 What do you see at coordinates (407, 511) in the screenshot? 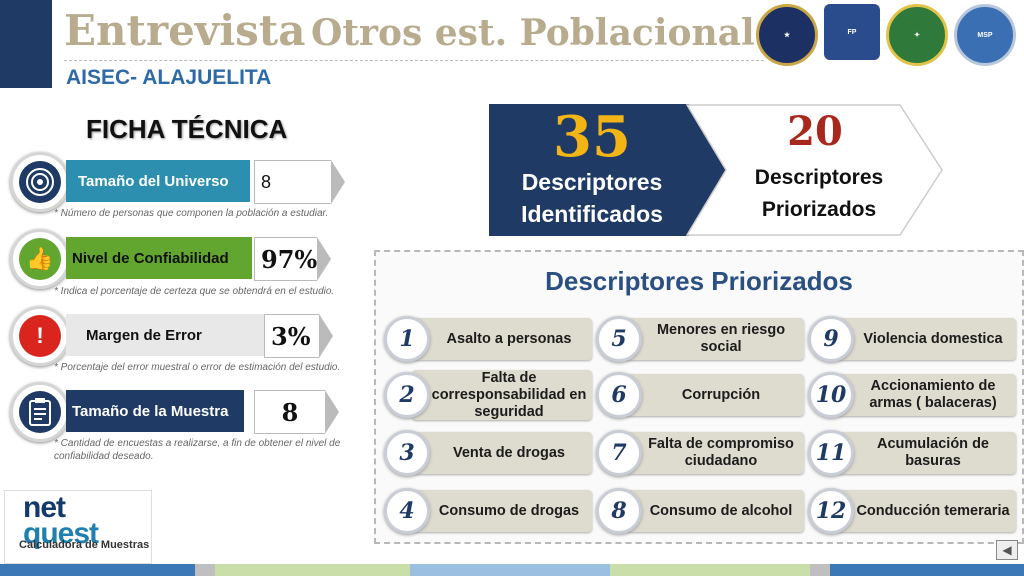
I see `descriptor-number: 4` at bounding box center [407, 511].